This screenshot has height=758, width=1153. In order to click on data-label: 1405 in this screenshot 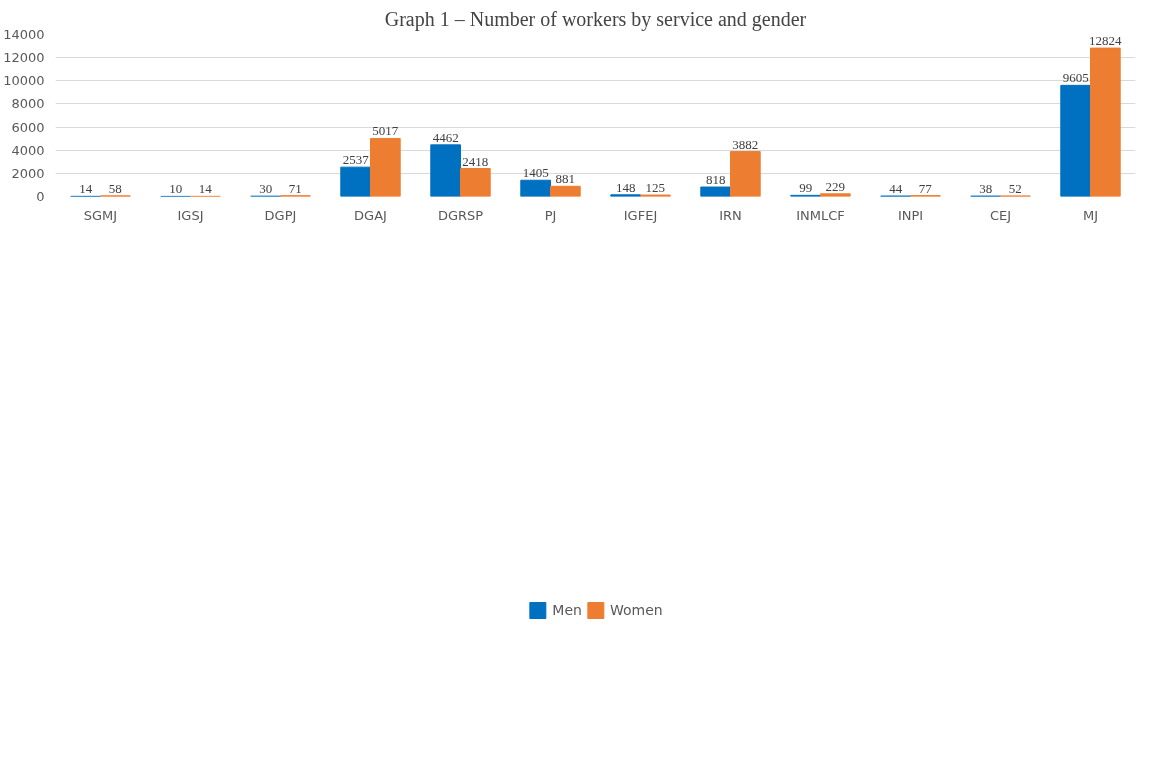, I will do `click(535, 173)`.